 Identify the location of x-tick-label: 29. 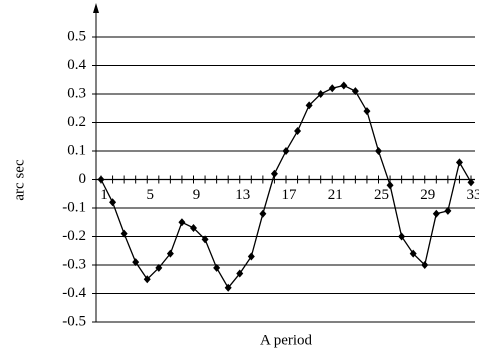
(427, 195).